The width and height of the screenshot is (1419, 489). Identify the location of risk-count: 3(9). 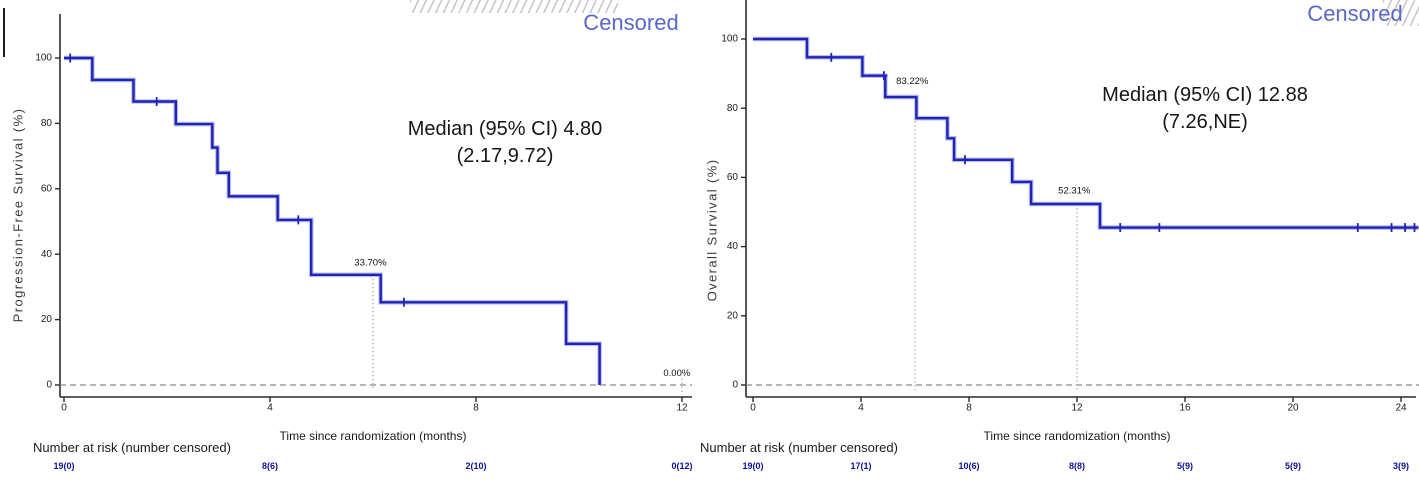
(1401, 466).